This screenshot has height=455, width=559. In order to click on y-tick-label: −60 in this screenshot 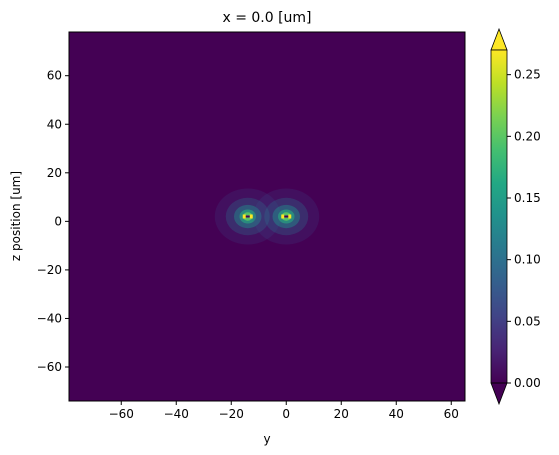, I will do `click(49, 367)`.